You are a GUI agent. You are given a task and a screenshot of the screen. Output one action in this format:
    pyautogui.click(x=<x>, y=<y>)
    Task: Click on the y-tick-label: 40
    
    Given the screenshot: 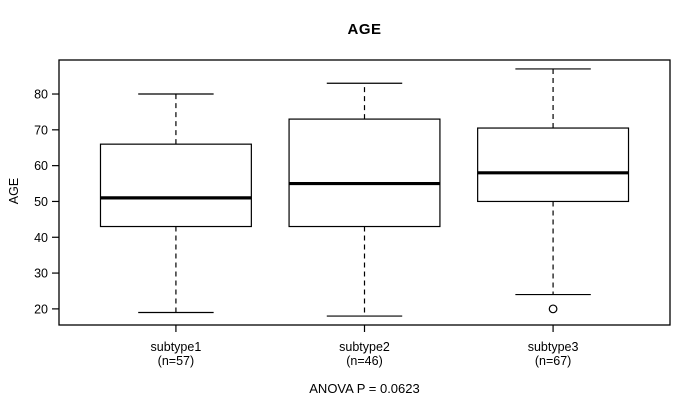 What is the action you would take?
    pyautogui.click(x=41, y=238)
    